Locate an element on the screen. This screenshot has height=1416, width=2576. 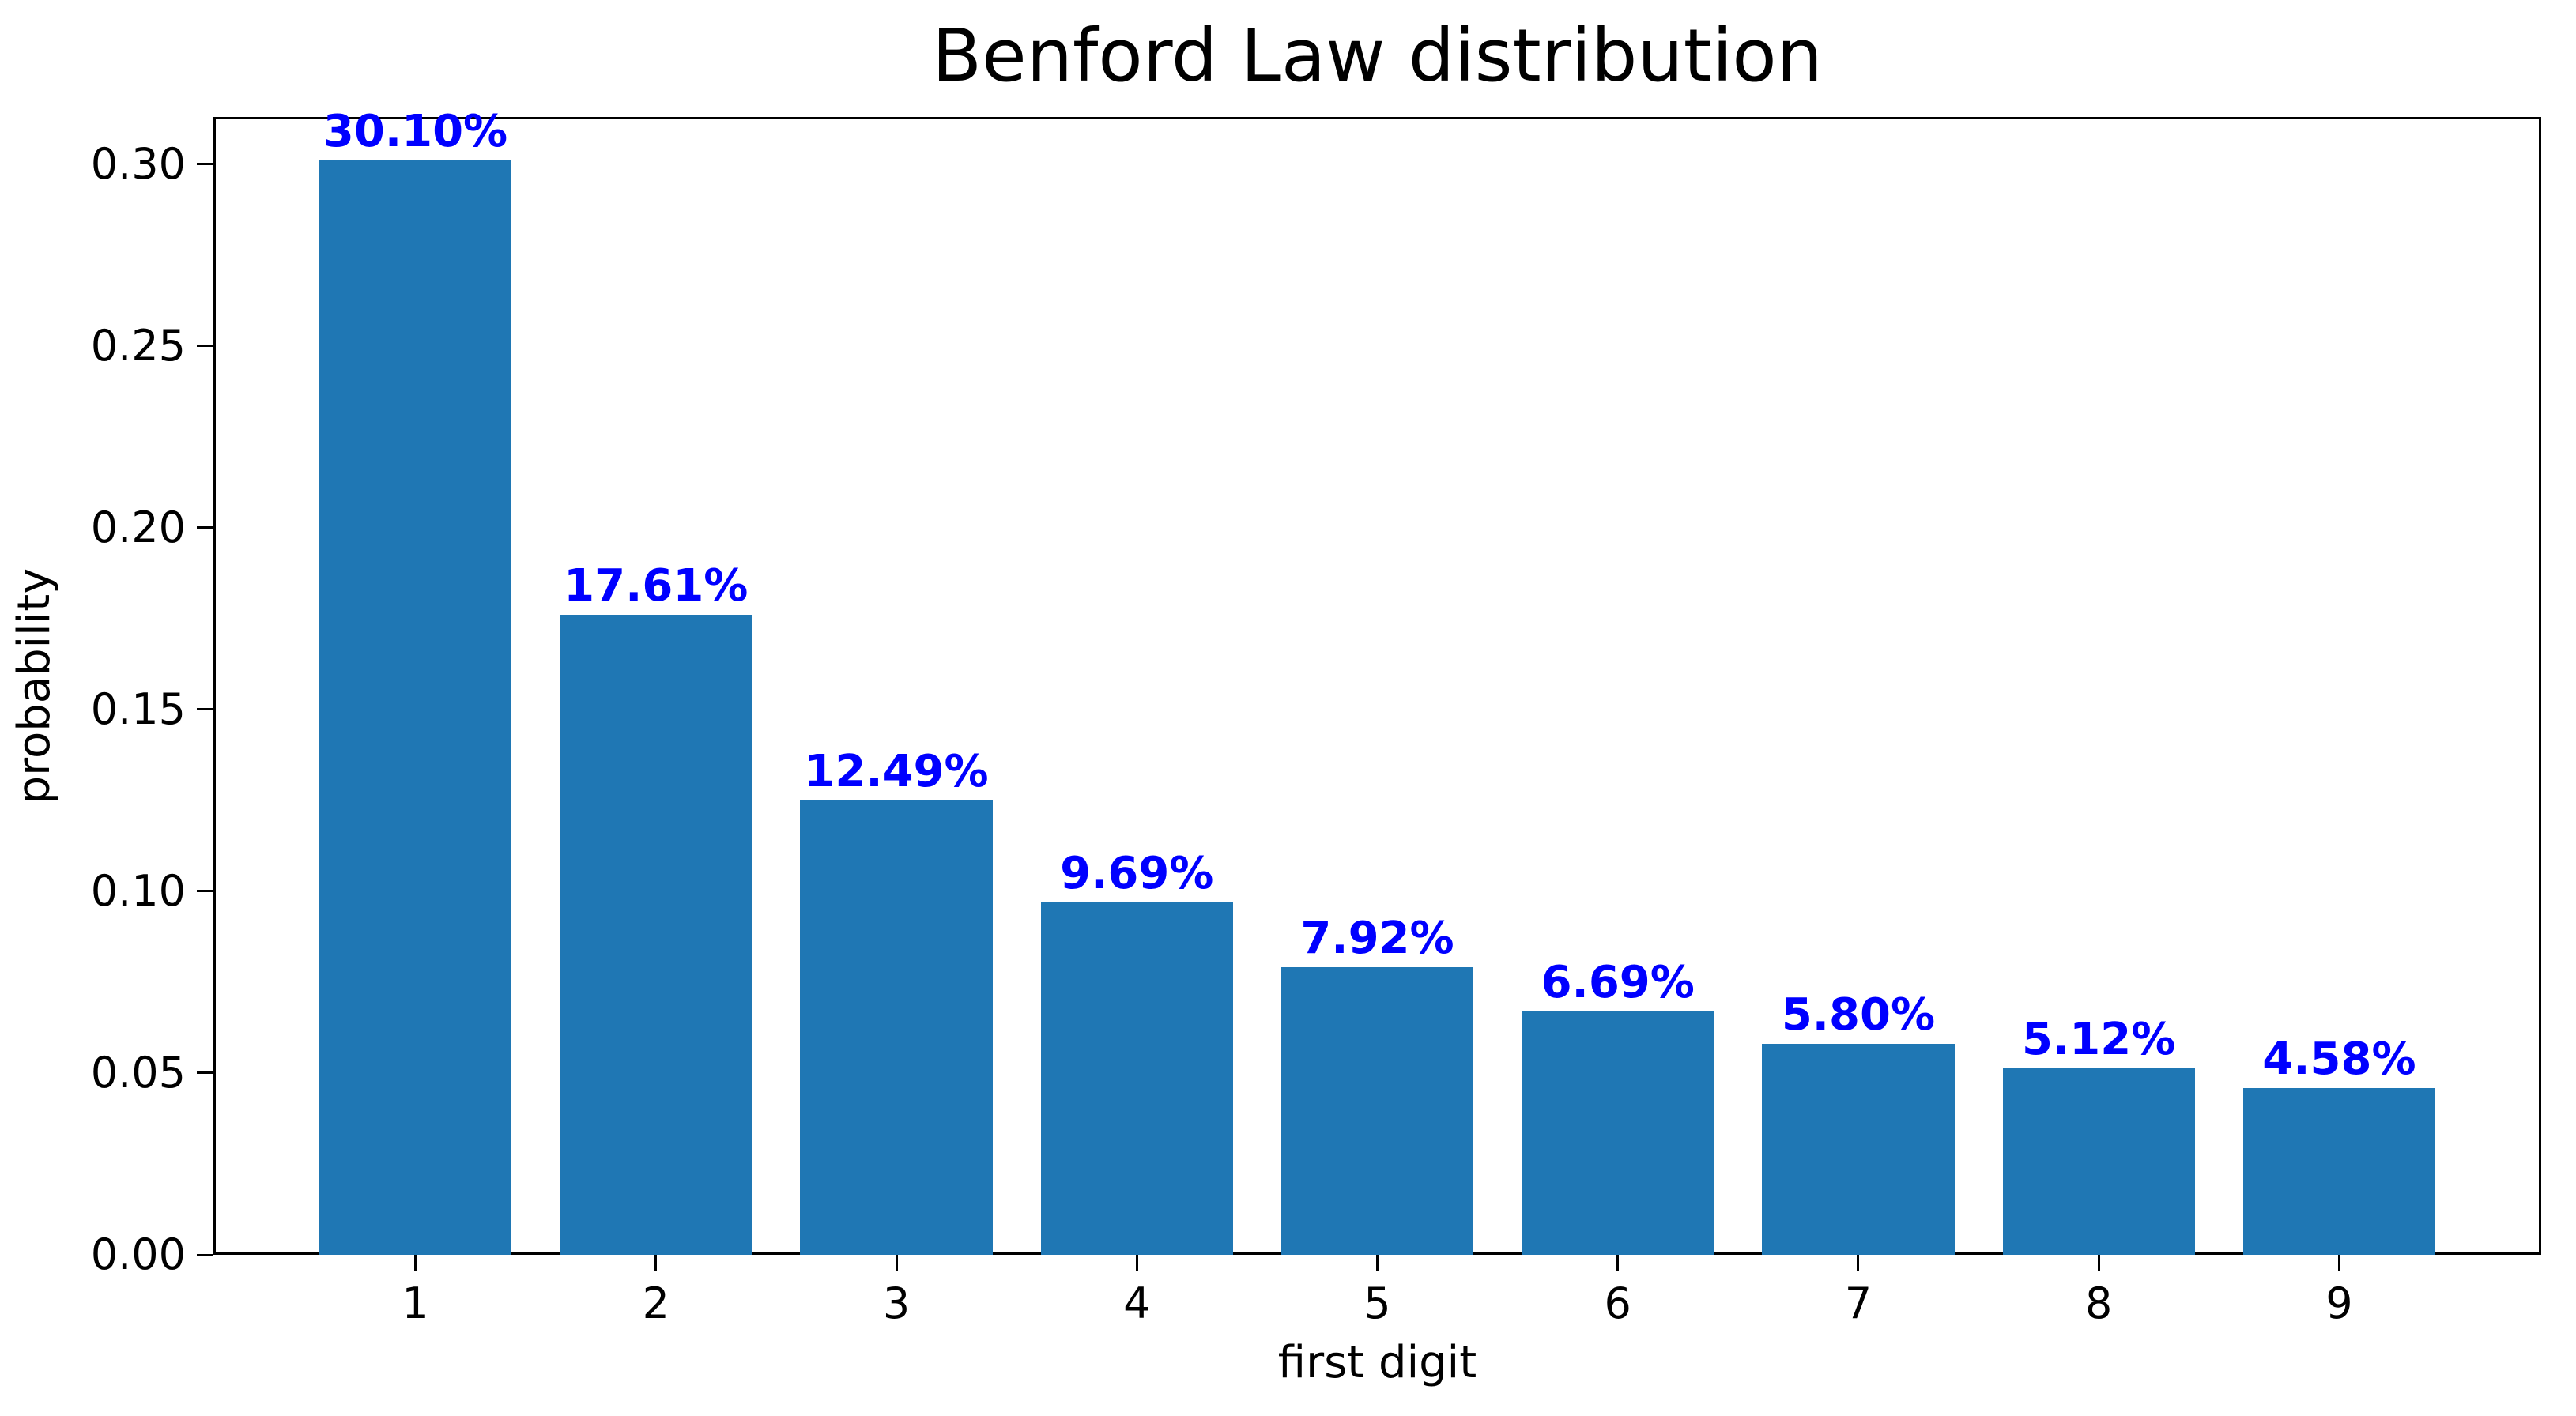
bar-value-label: 17.61% is located at coordinates (656, 585).